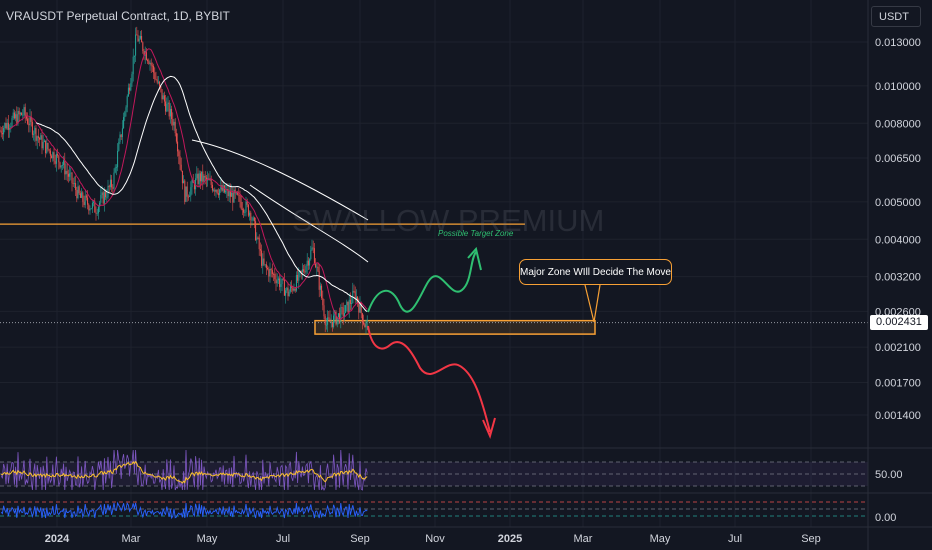  Describe the element at coordinates (466, 483) in the screenshot. I see `indicator-panes` at that location.